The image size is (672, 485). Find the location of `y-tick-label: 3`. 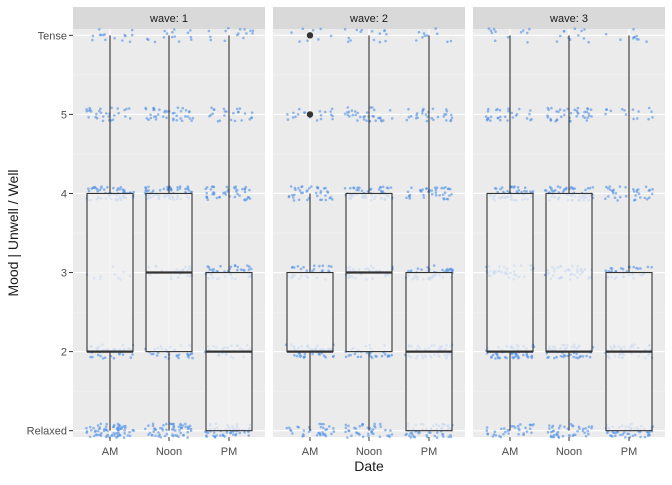

y-tick-label: 3 is located at coordinates (64, 274).